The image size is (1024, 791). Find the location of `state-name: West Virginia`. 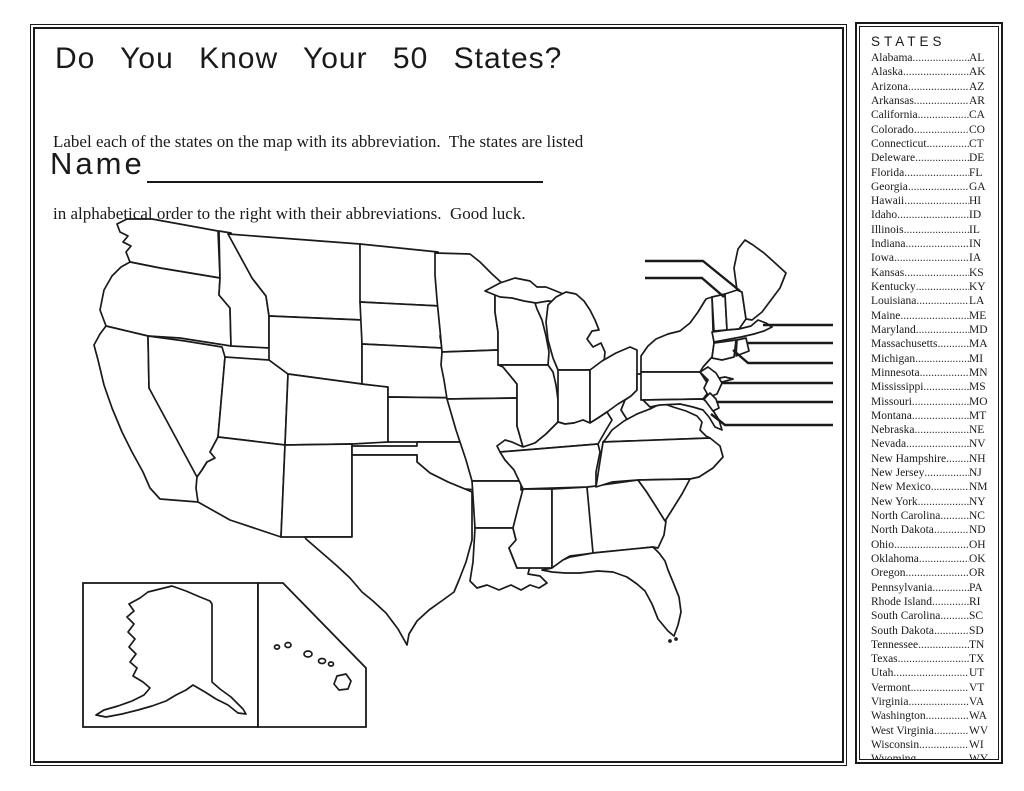

state-name: West Virginia is located at coordinates (902, 730).